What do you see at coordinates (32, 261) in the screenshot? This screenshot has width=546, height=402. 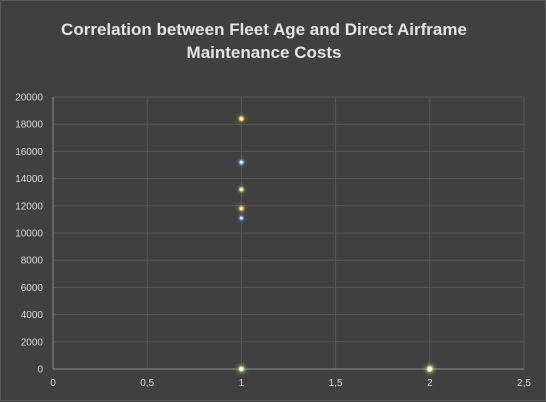 I see `y-tick-label: 8000` at bounding box center [32, 261].